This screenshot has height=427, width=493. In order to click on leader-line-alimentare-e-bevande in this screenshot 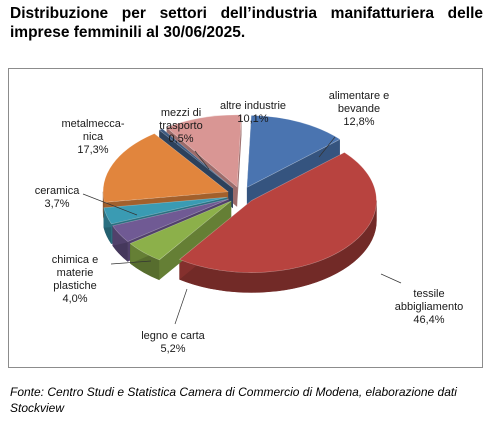, I will do `click(327, 147)`.